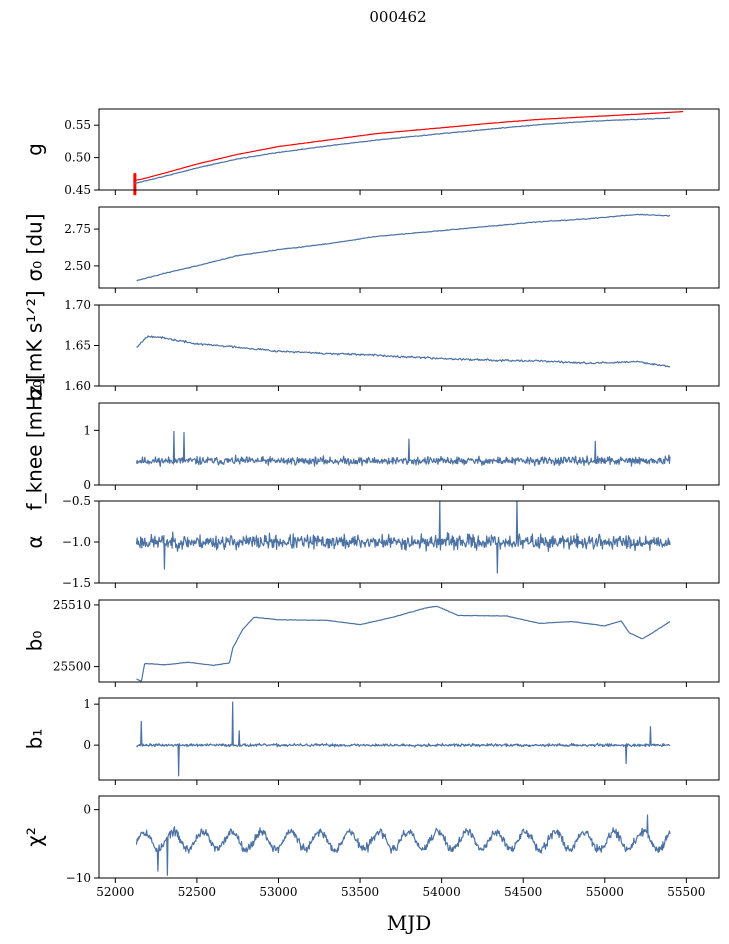  I want to click on panel-5: −1.5 −1.0 −0.5 α, so click(371, 542).